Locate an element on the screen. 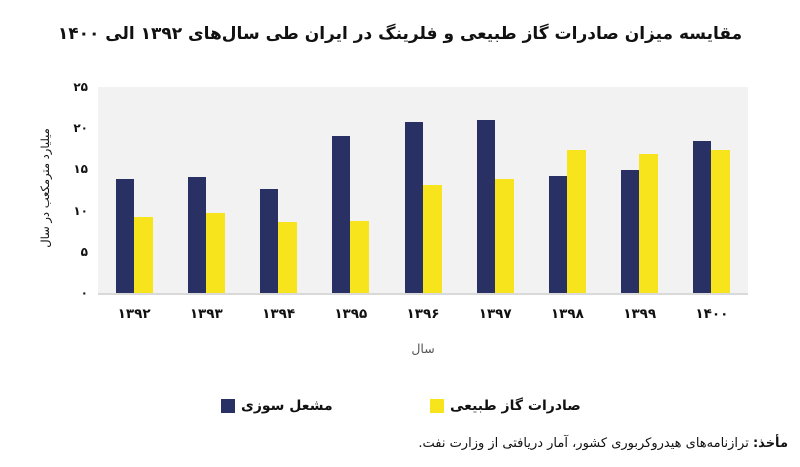 The width and height of the screenshot is (800, 467). x-tick-1393: ۱۳۹۳ is located at coordinates (206, 314).